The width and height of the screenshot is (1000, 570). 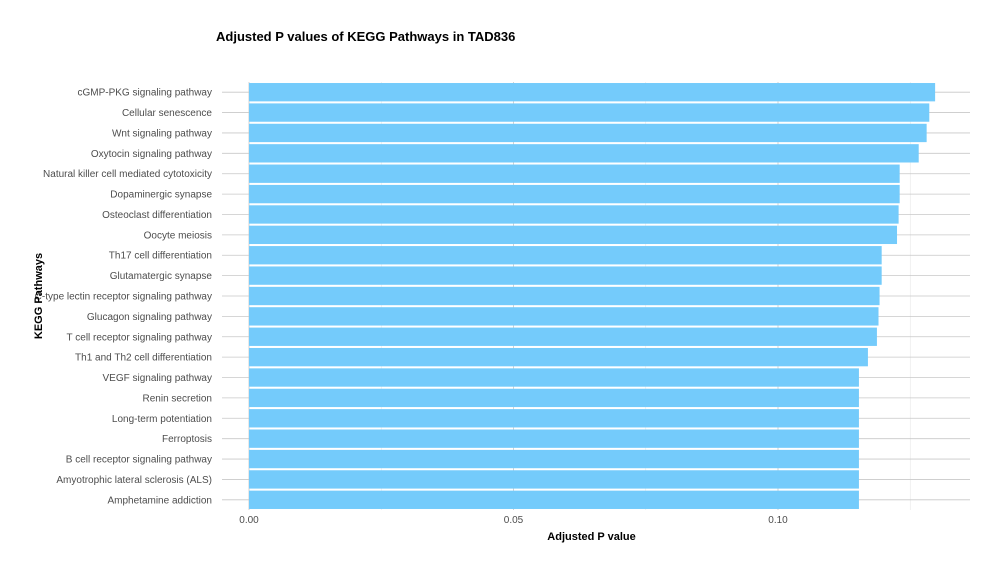 I want to click on y-axis-title: KEGG Pathways, so click(x=39, y=296).